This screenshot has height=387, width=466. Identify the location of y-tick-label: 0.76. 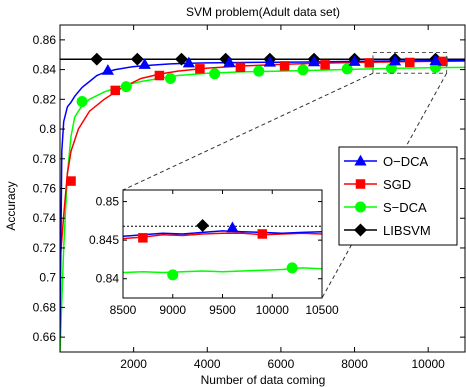
(45, 189).